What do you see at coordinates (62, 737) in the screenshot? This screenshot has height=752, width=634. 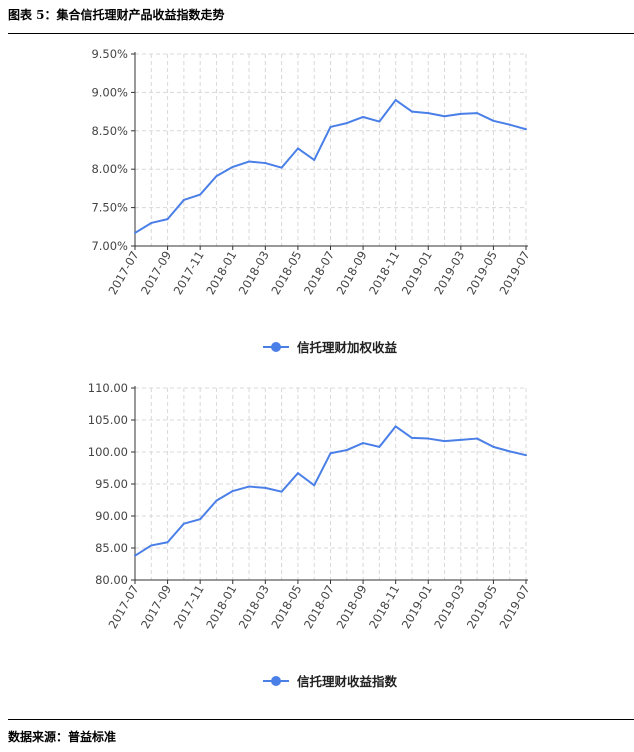 I see `data-source-note: 数据来源：普益标准` at bounding box center [62, 737].